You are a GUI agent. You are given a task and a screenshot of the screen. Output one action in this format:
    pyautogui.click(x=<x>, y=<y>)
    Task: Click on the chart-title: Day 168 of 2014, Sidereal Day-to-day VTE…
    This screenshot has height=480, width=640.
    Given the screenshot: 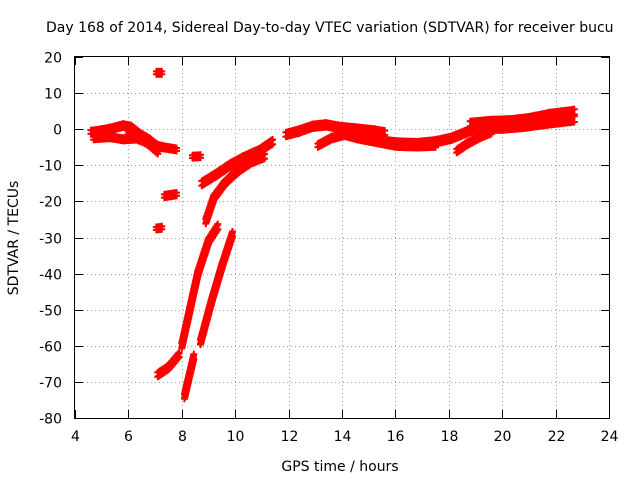 What is the action you would take?
    pyautogui.click(x=330, y=28)
    